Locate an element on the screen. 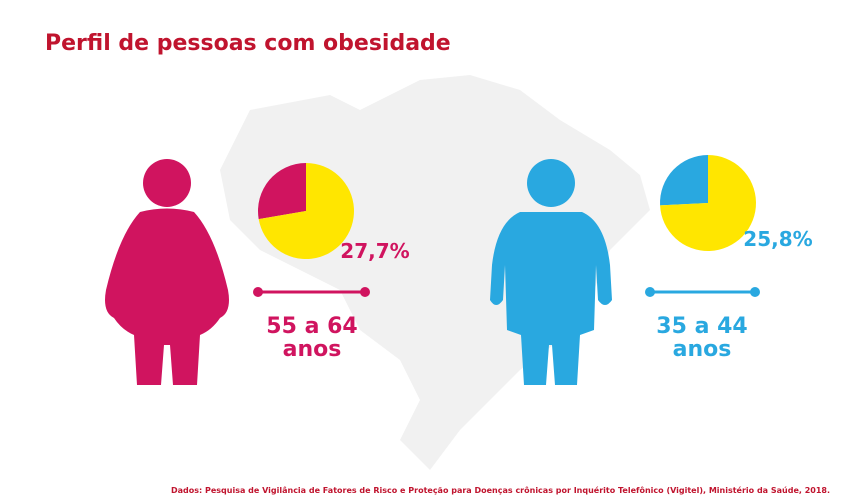  title: Perfil de pessoas com obesidade is located at coordinates (248, 43).